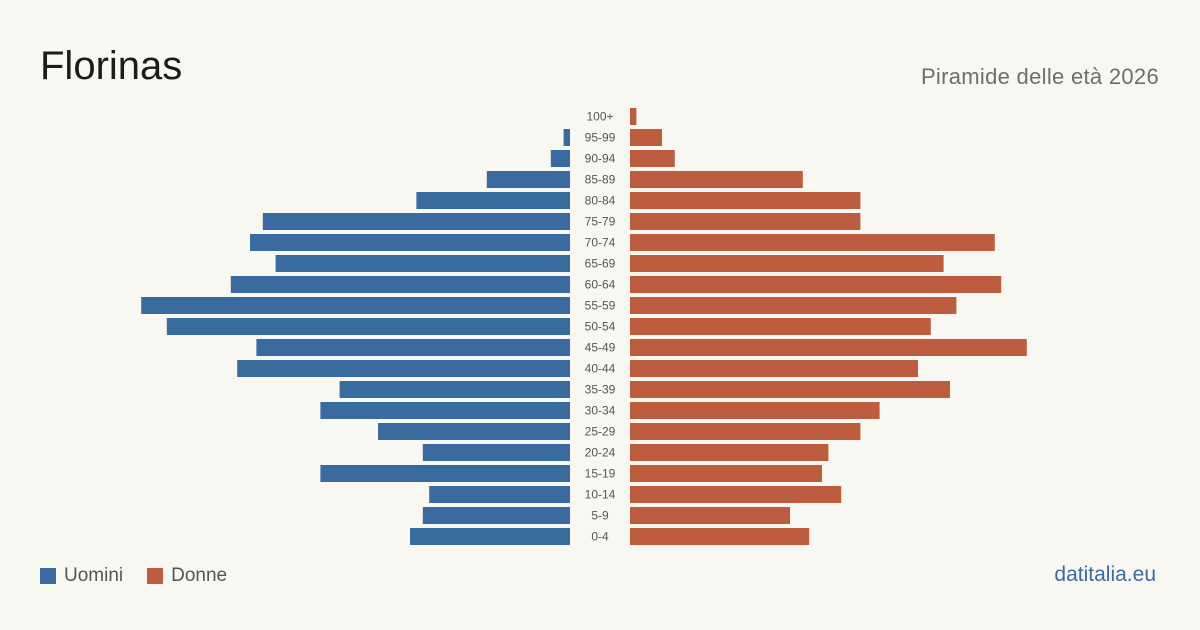  What do you see at coordinates (155, 576) in the screenshot?
I see `legend-swatch-women` at bounding box center [155, 576].